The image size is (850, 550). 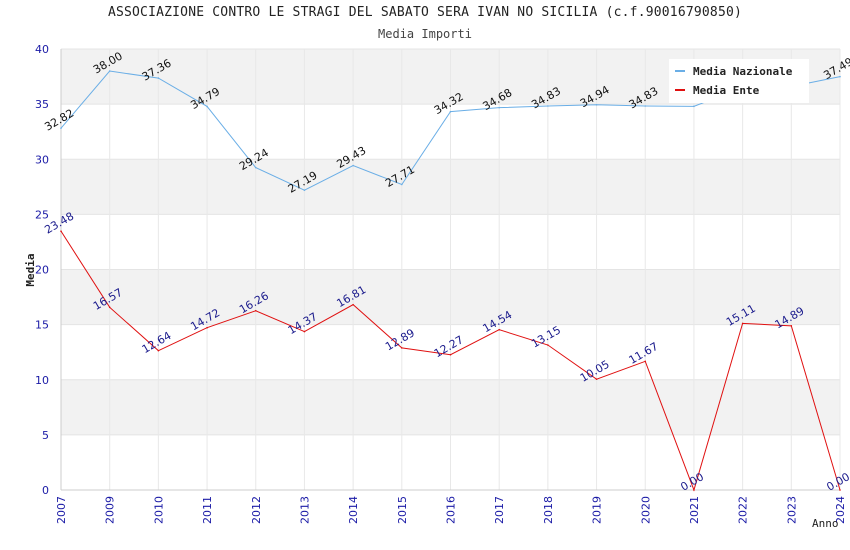 What do you see at coordinates (644, 353) in the screenshot?
I see `data-label: 11.67` at bounding box center [644, 353].